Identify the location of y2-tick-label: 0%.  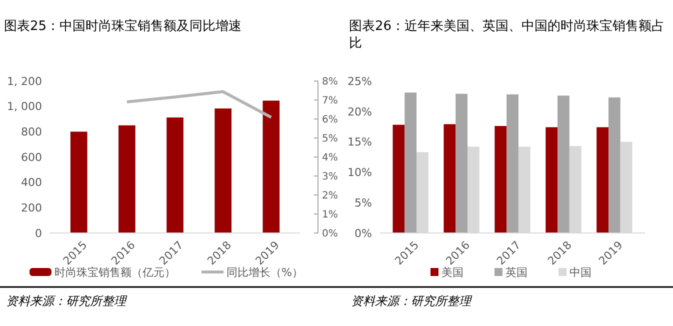
(330, 234).